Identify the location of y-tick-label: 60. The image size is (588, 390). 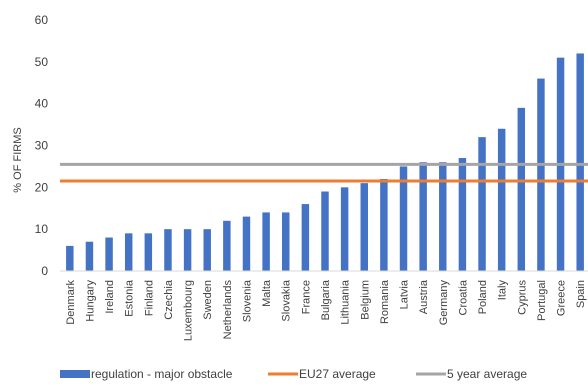
(42, 20).